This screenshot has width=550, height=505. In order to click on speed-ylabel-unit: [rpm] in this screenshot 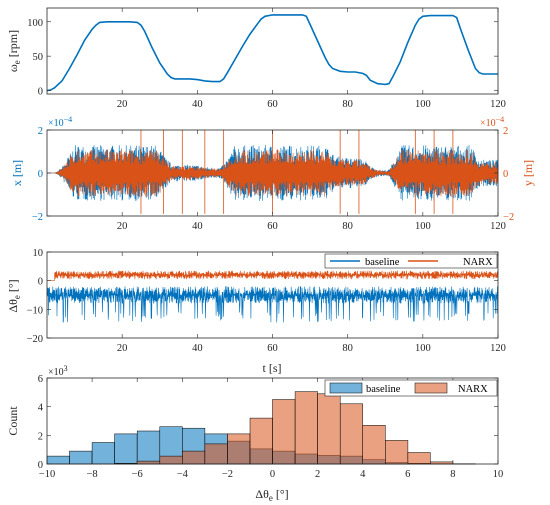, I will do `click(13, 45)`.